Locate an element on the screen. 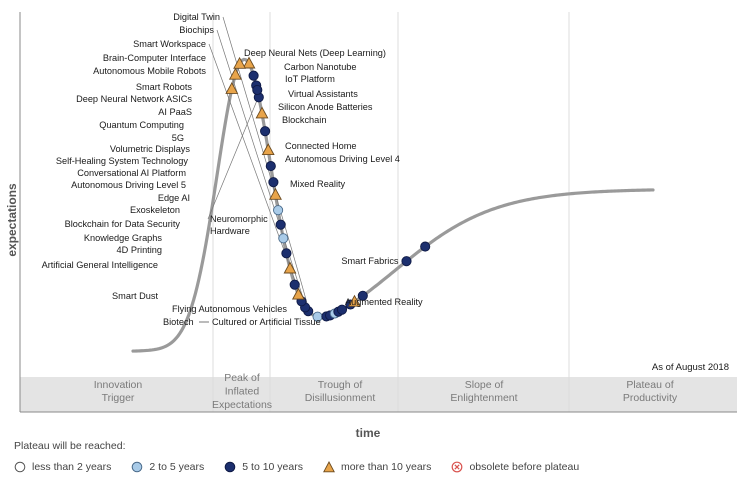 The height and width of the screenshot is (484, 737). phase-label: Inflated is located at coordinates (242, 392).